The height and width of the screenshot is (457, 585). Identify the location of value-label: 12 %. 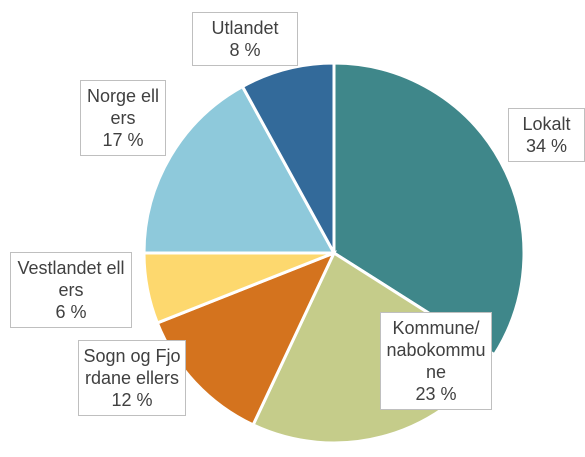
(132, 400).